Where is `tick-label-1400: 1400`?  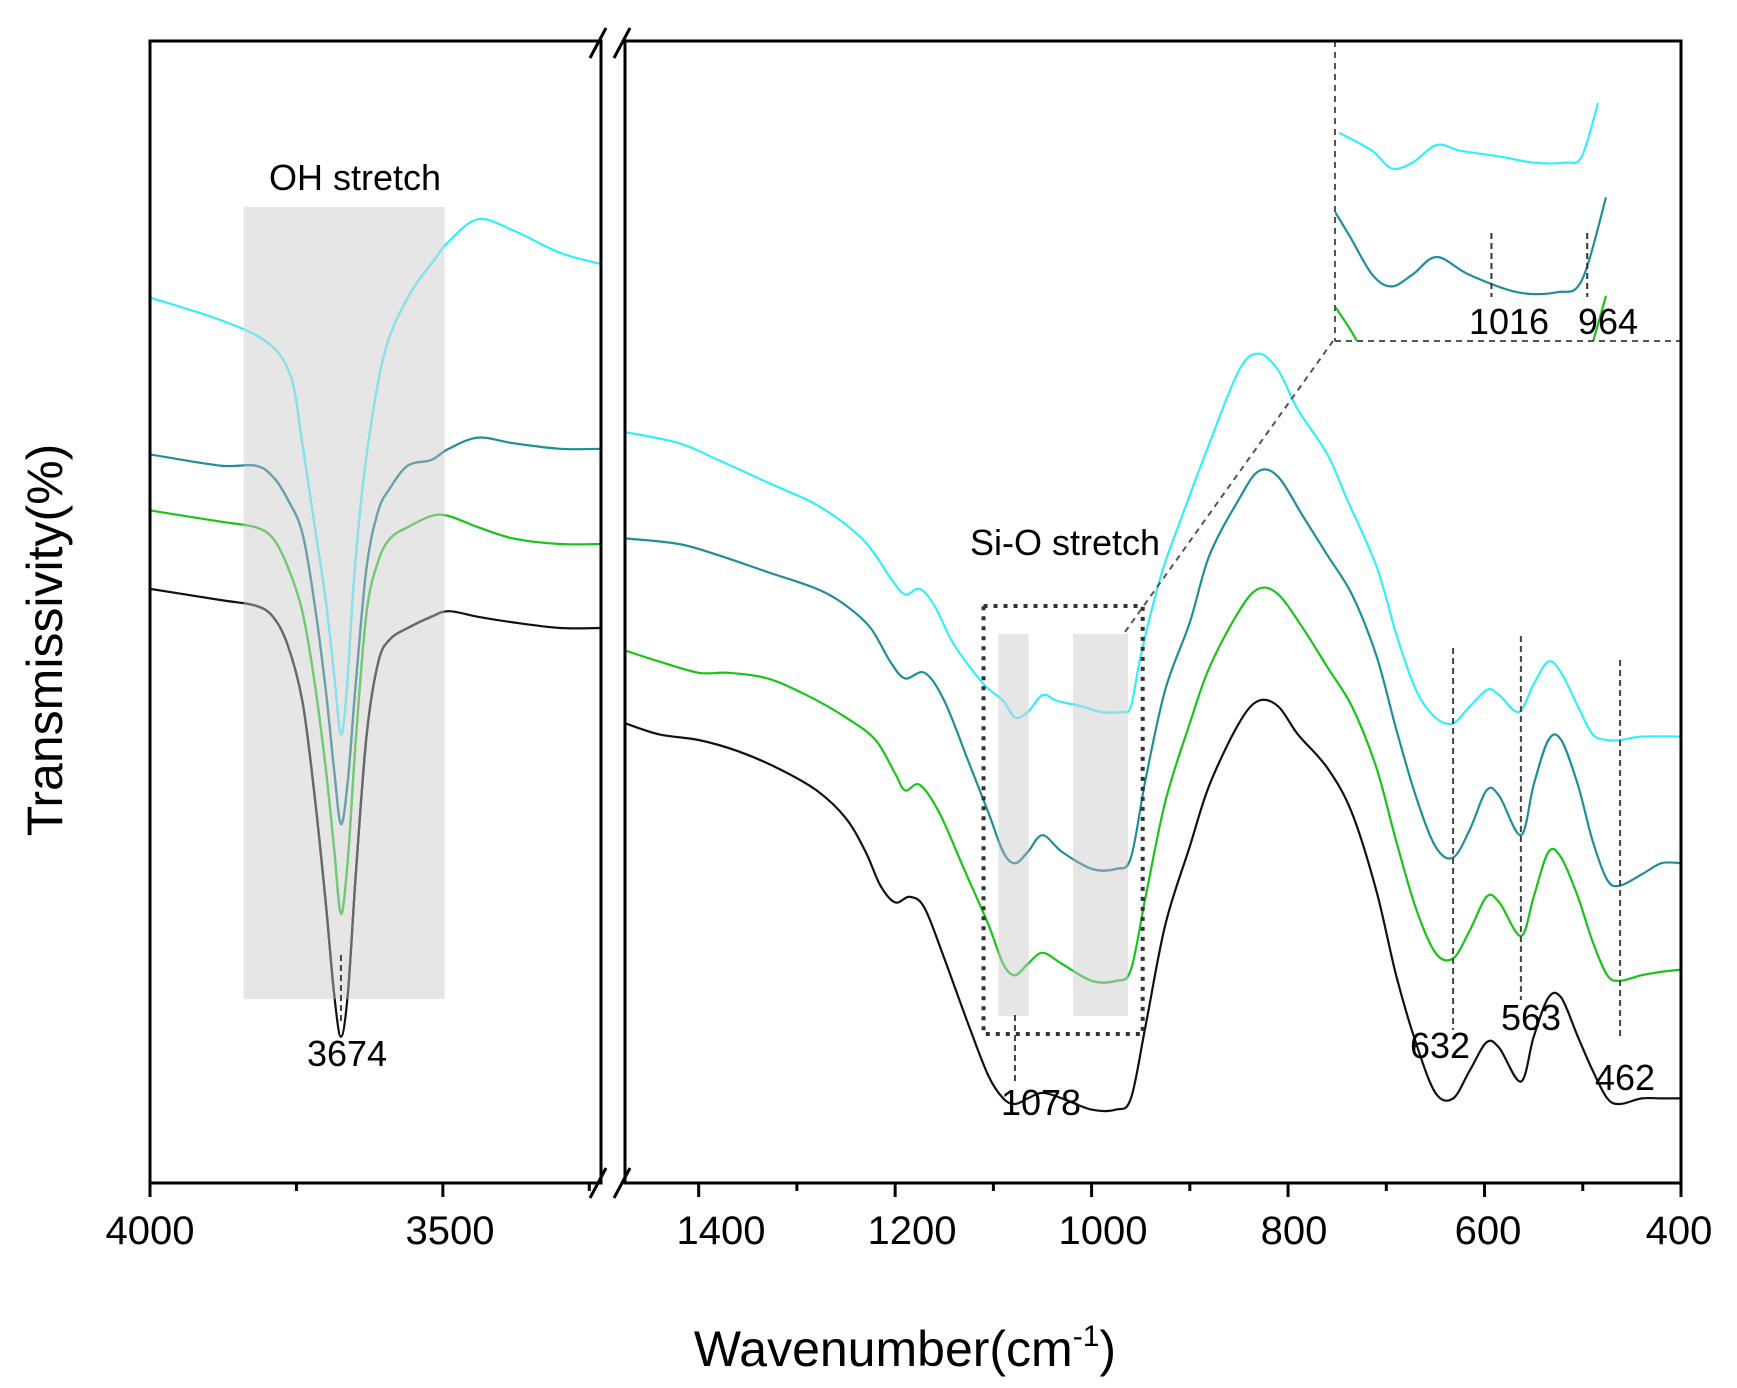
tick-label-1400: 1400 is located at coordinates (721, 1231).